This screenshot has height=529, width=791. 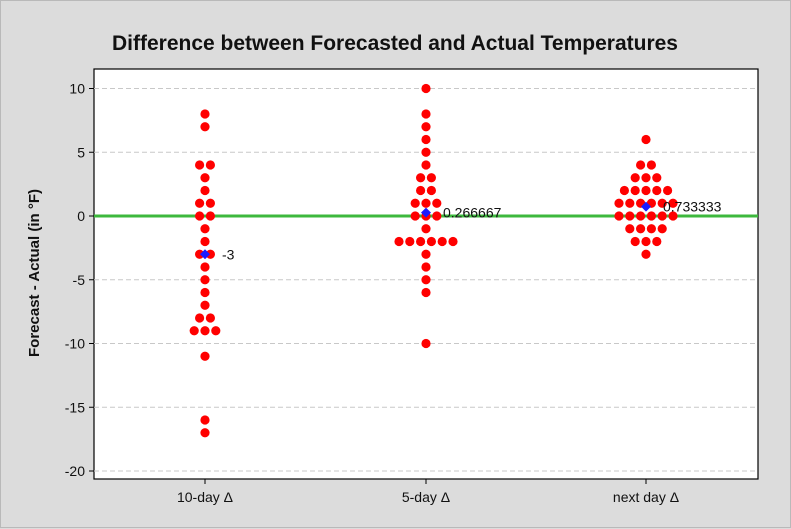 I want to click on y-tick-label: -5, so click(x=79, y=280).